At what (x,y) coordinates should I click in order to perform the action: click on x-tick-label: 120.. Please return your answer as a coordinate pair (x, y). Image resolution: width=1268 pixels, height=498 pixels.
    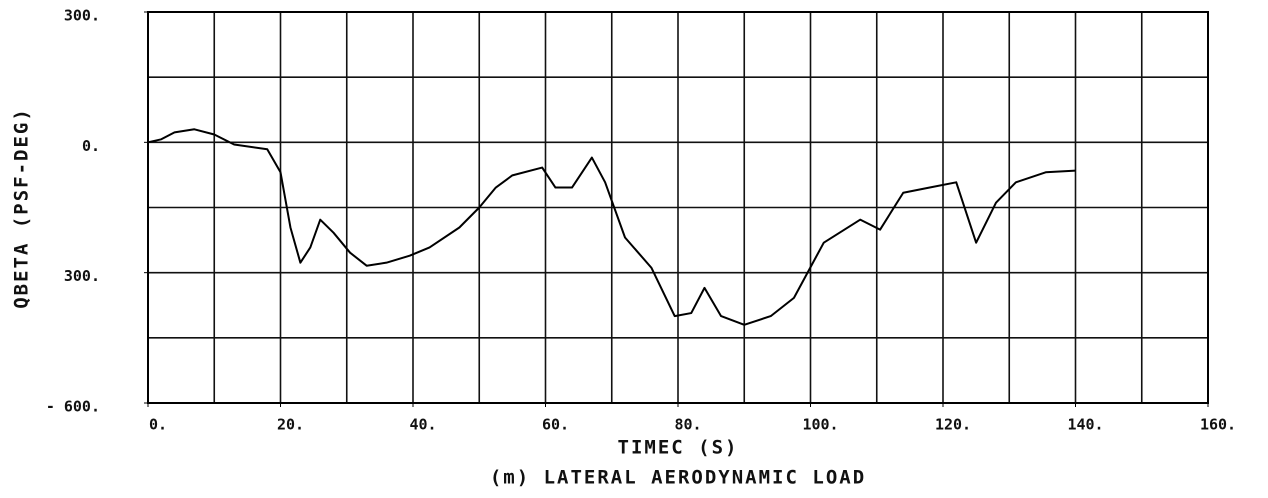
    Looking at the image, I should click on (953, 425).